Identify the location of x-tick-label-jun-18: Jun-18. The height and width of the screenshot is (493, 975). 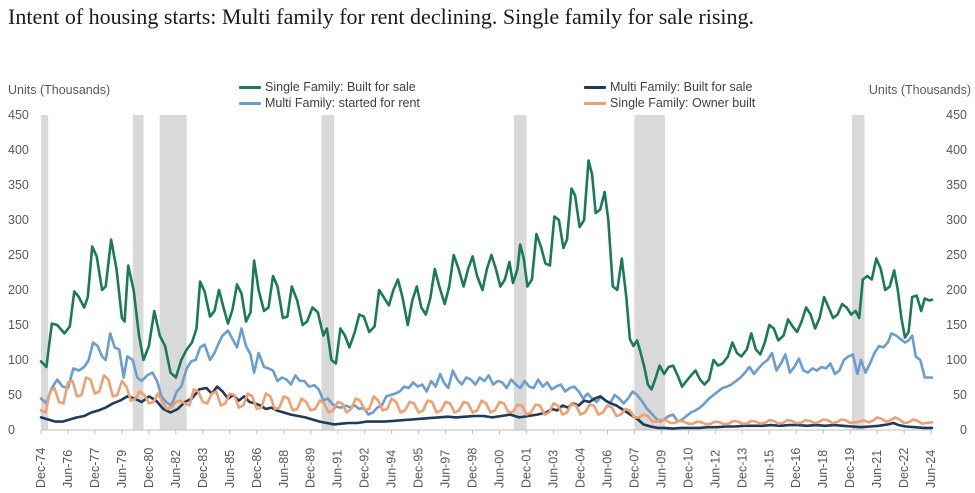
(823, 469).